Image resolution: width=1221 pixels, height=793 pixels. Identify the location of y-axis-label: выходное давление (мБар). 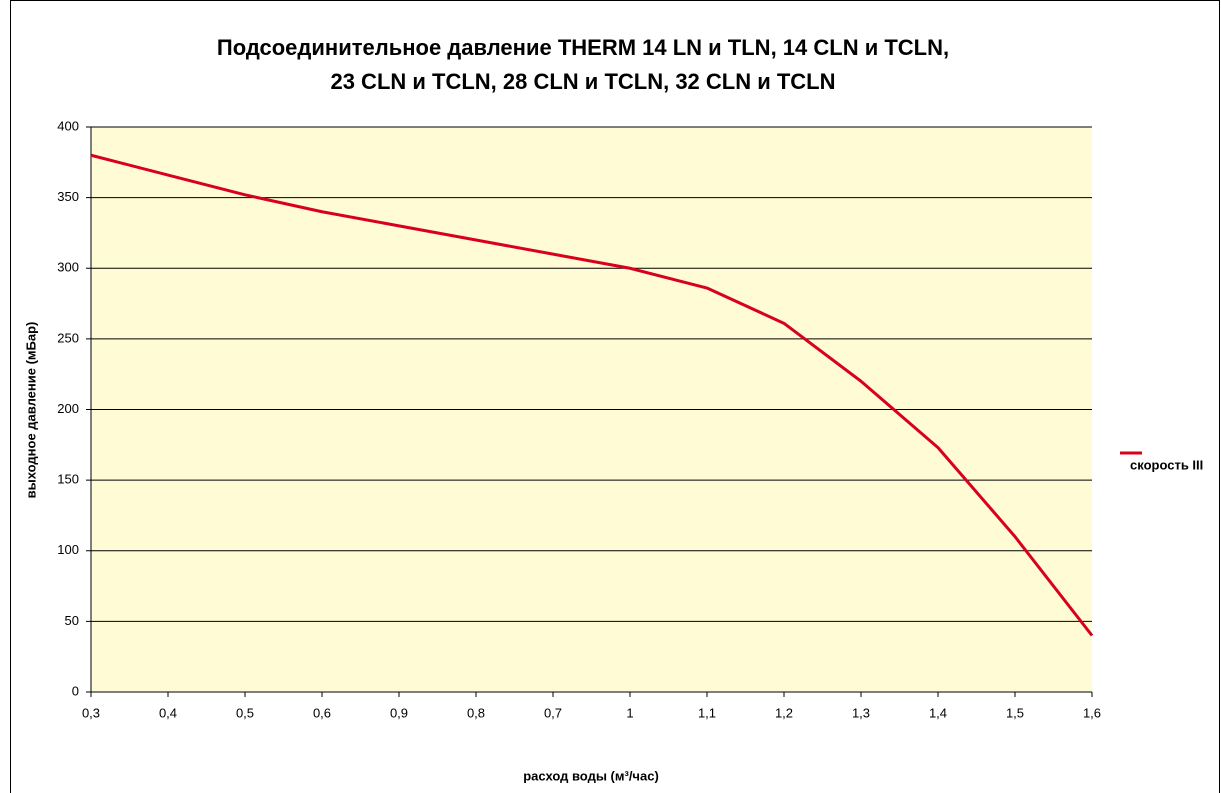
(30, 410).